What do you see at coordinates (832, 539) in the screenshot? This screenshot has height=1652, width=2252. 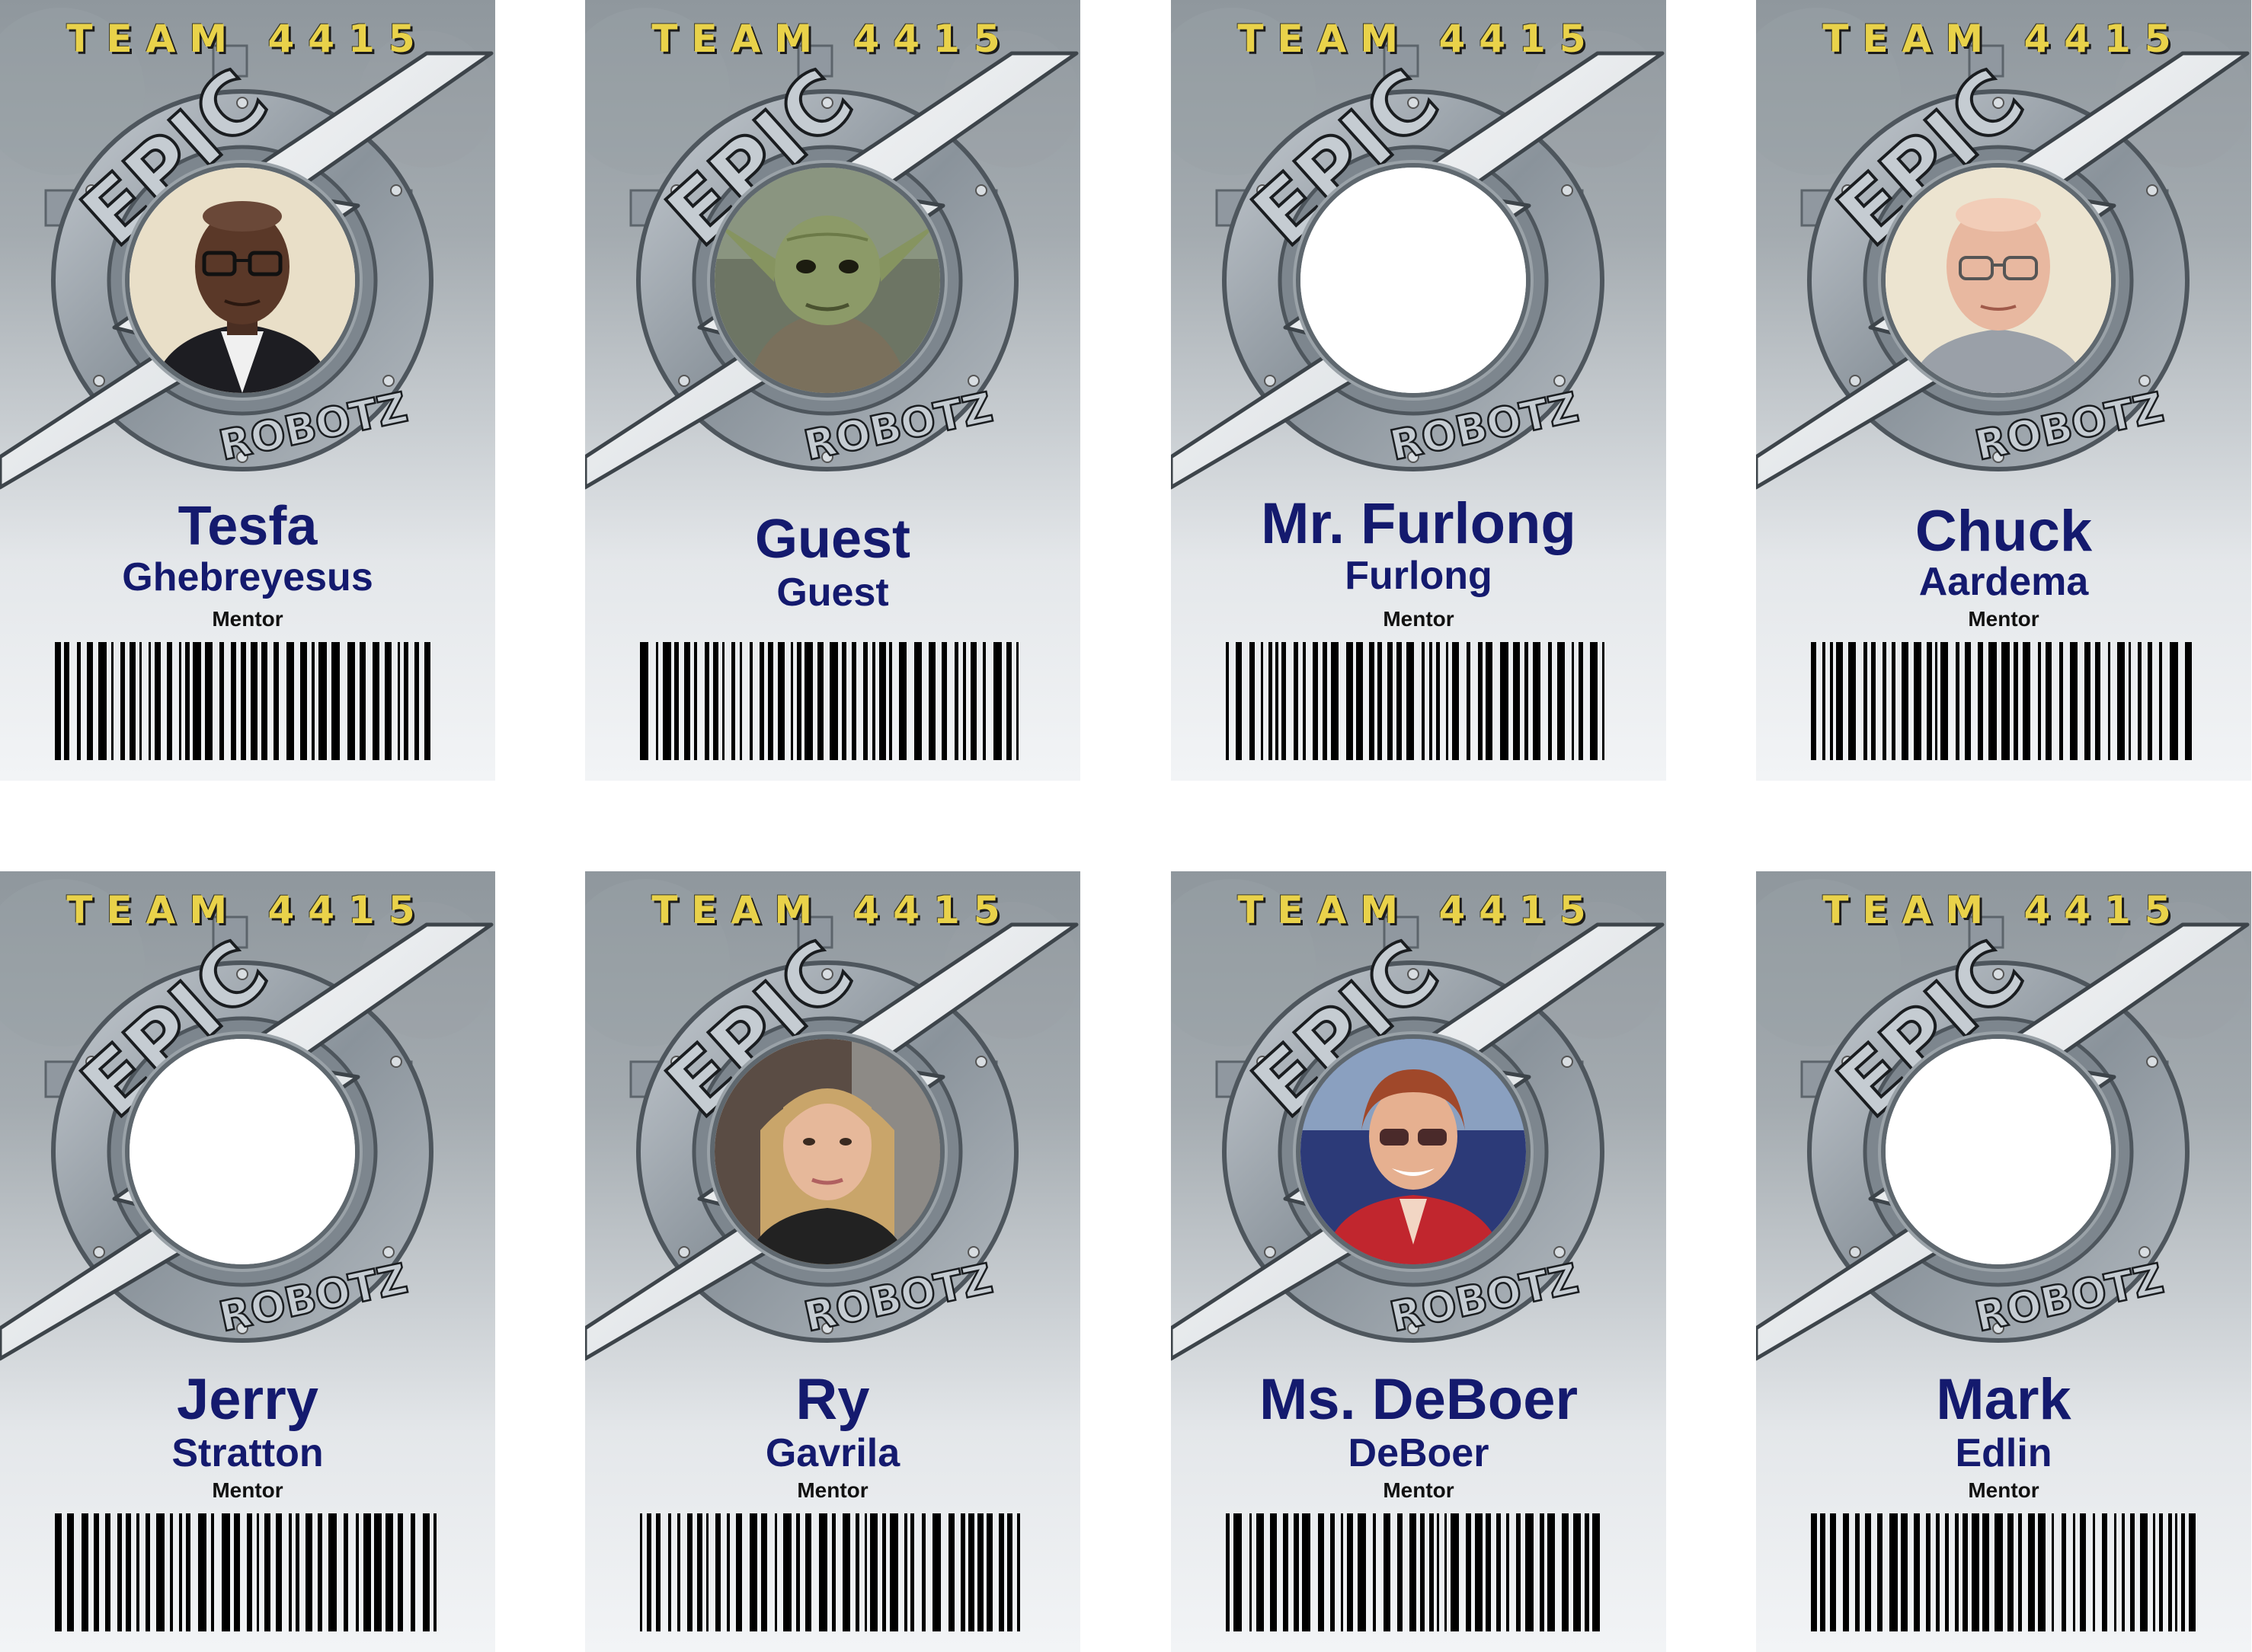 I see `first-name: Guest` at bounding box center [832, 539].